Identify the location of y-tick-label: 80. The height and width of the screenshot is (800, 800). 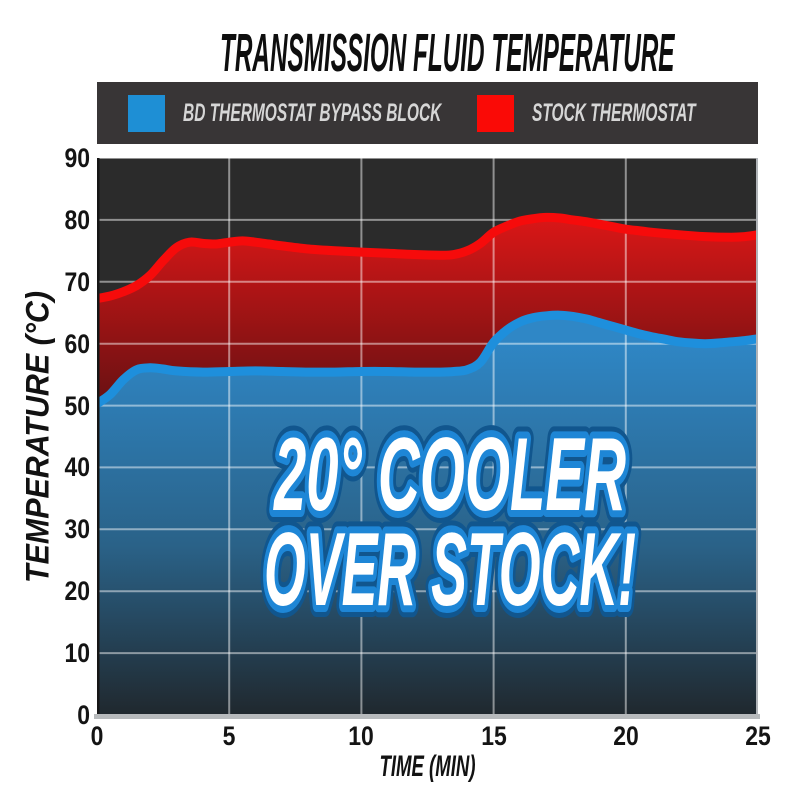
(77, 220).